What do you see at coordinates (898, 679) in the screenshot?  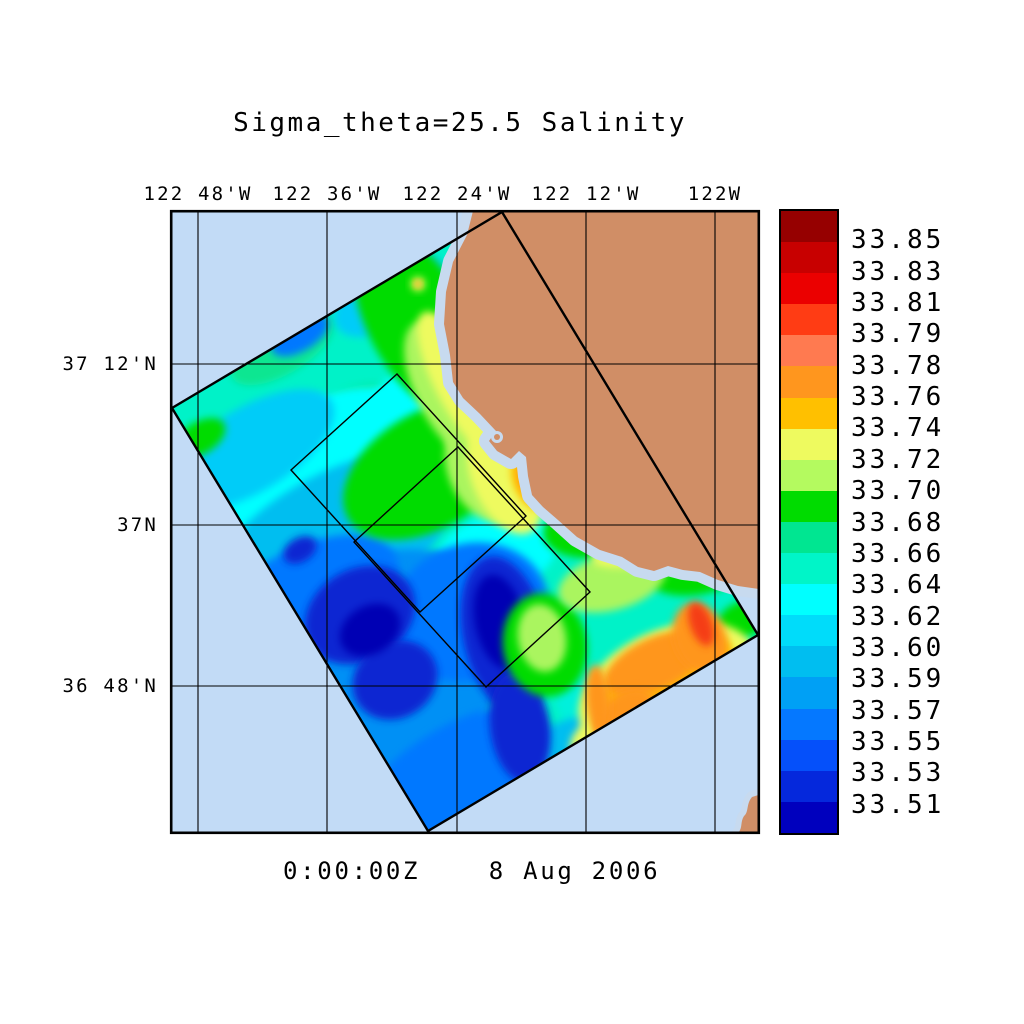 I see `colorbar-tick-label: 33.59` at bounding box center [898, 679].